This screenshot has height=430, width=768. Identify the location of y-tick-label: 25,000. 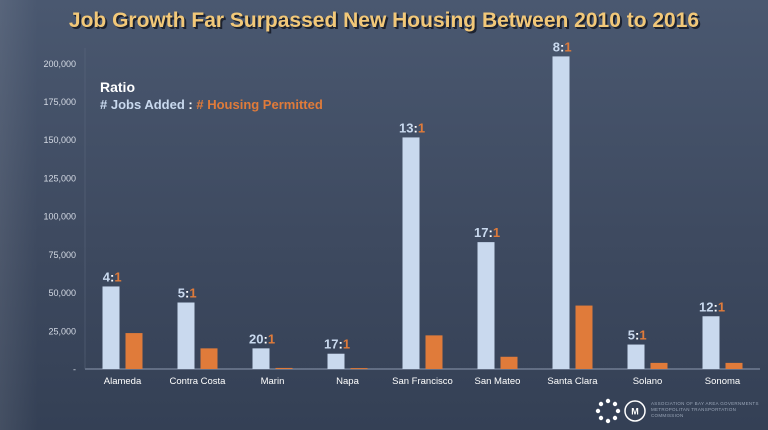
(62, 331).